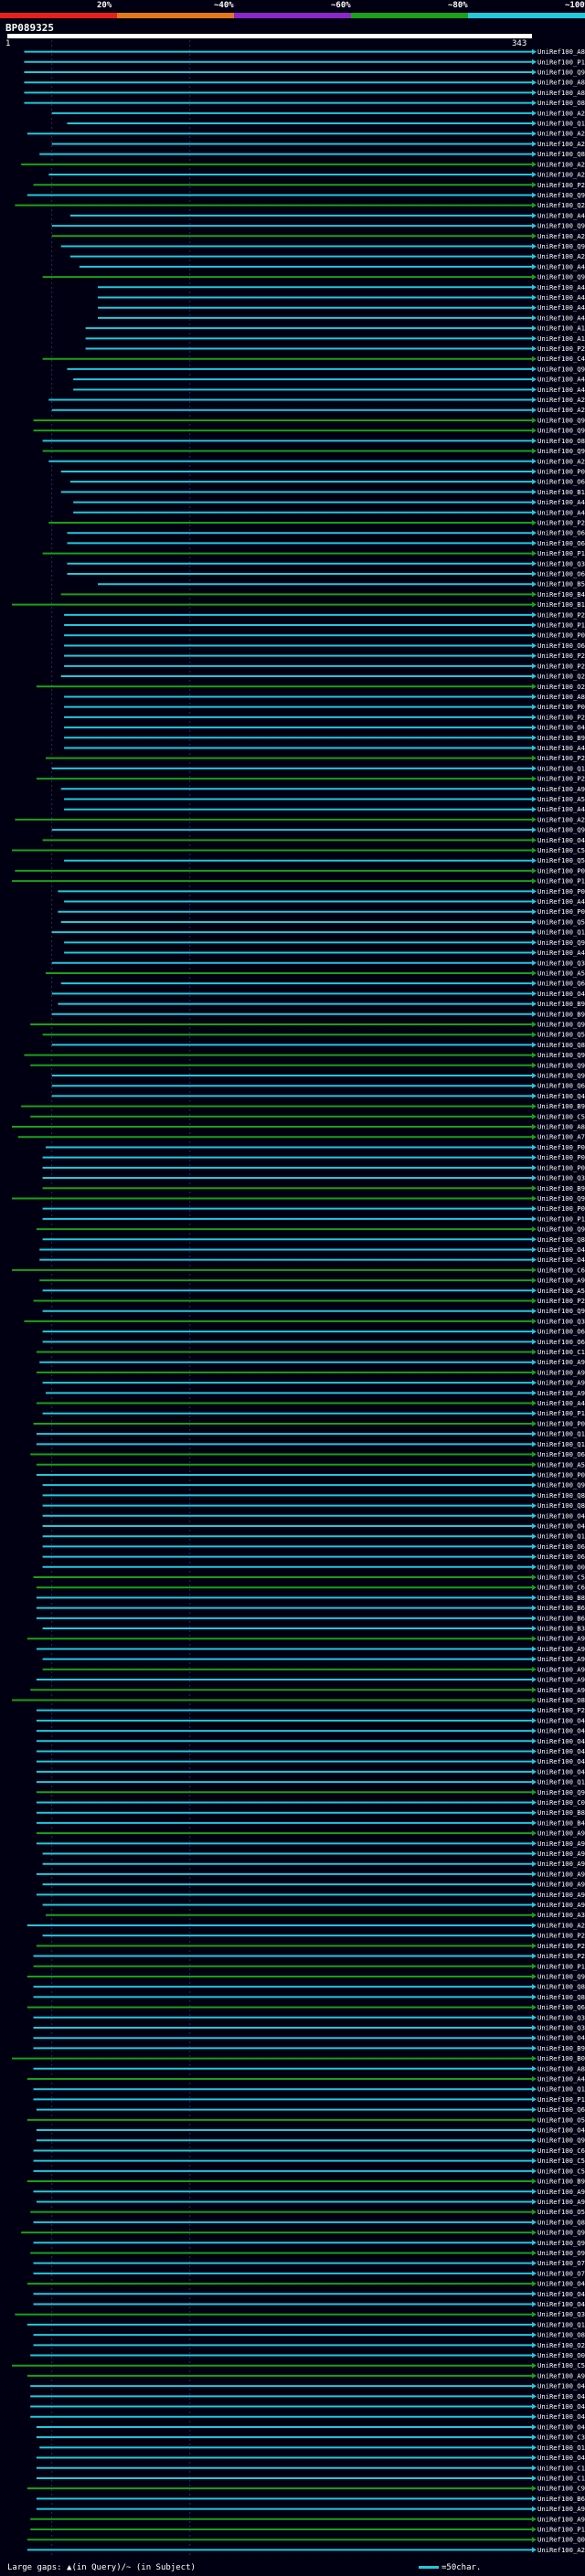 The width and height of the screenshot is (585, 2576). Describe the element at coordinates (561, 1137) in the screenshot. I see `hit-label: UniRef100_A7PJV3` at that location.